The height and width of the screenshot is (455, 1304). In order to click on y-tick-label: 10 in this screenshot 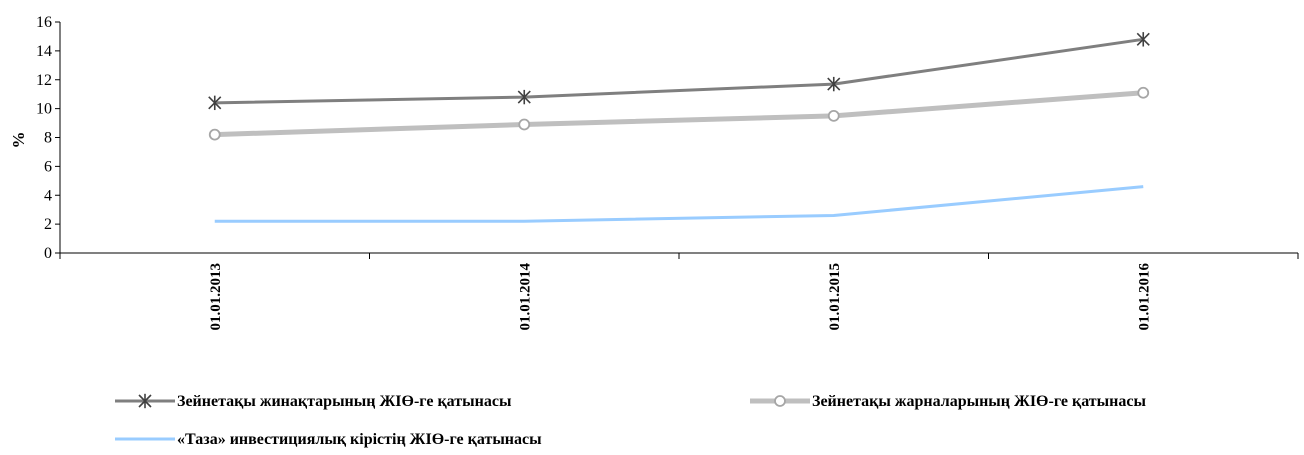, I will do `click(44, 109)`.